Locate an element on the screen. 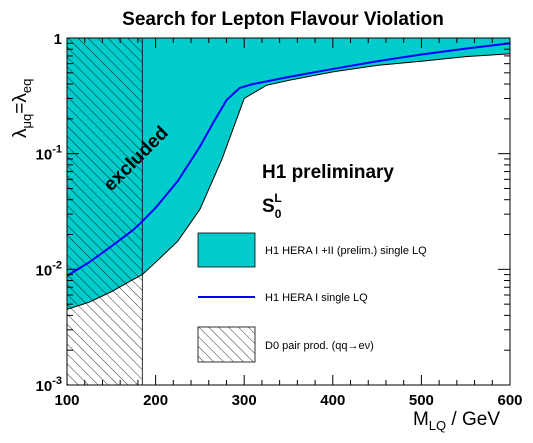 Image resolution: width=533 pixels, height=443 pixels. legend-band-swatch is located at coordinates (226, 250).